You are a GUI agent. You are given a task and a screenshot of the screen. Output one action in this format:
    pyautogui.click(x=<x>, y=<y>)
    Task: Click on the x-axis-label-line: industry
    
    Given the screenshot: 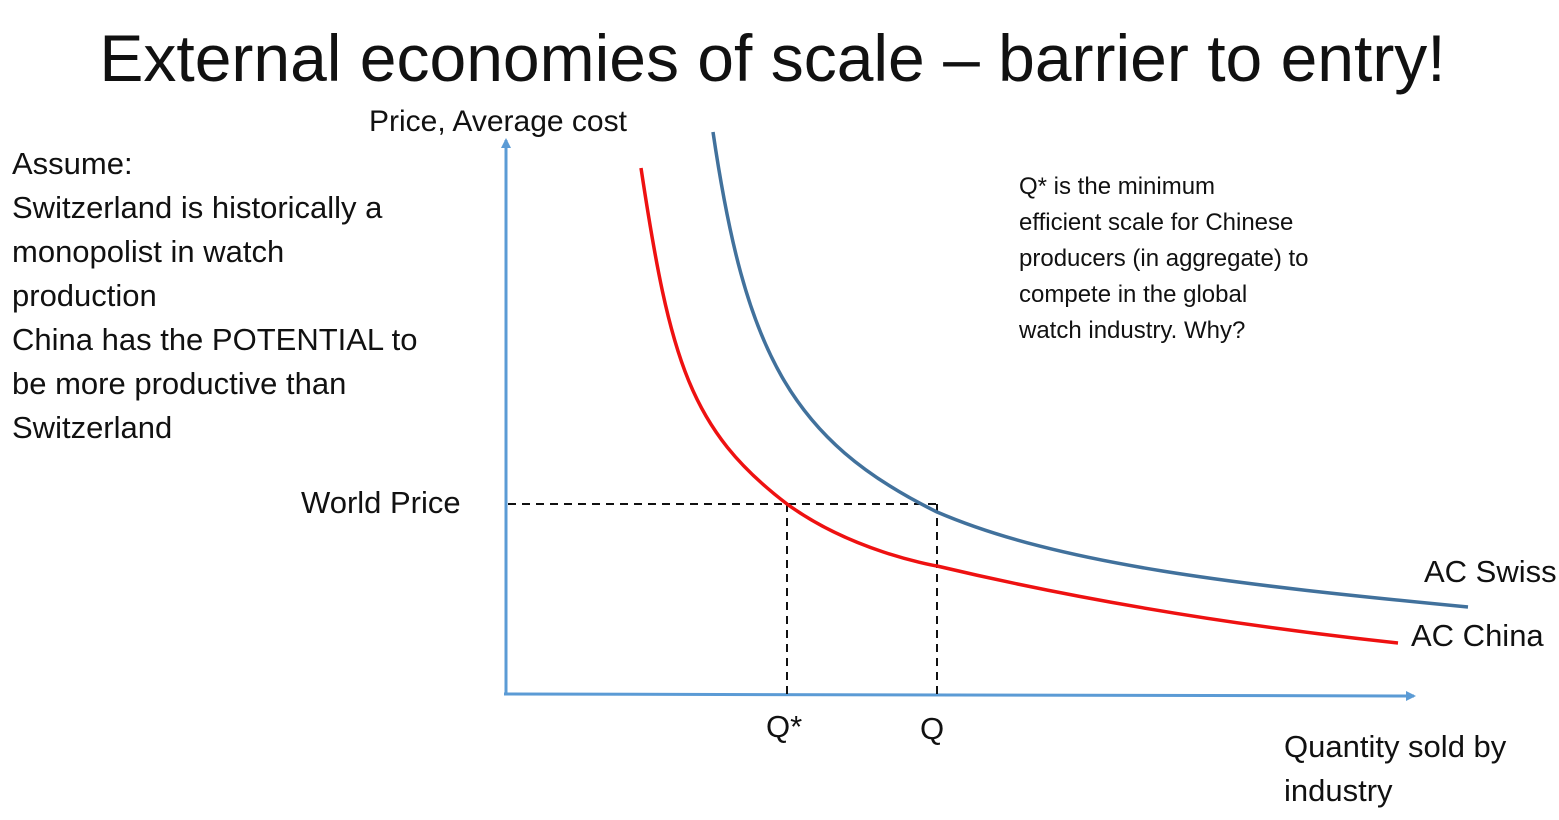 What is the action you would take?
    pyautogui.click(x=1338, y=790)
    